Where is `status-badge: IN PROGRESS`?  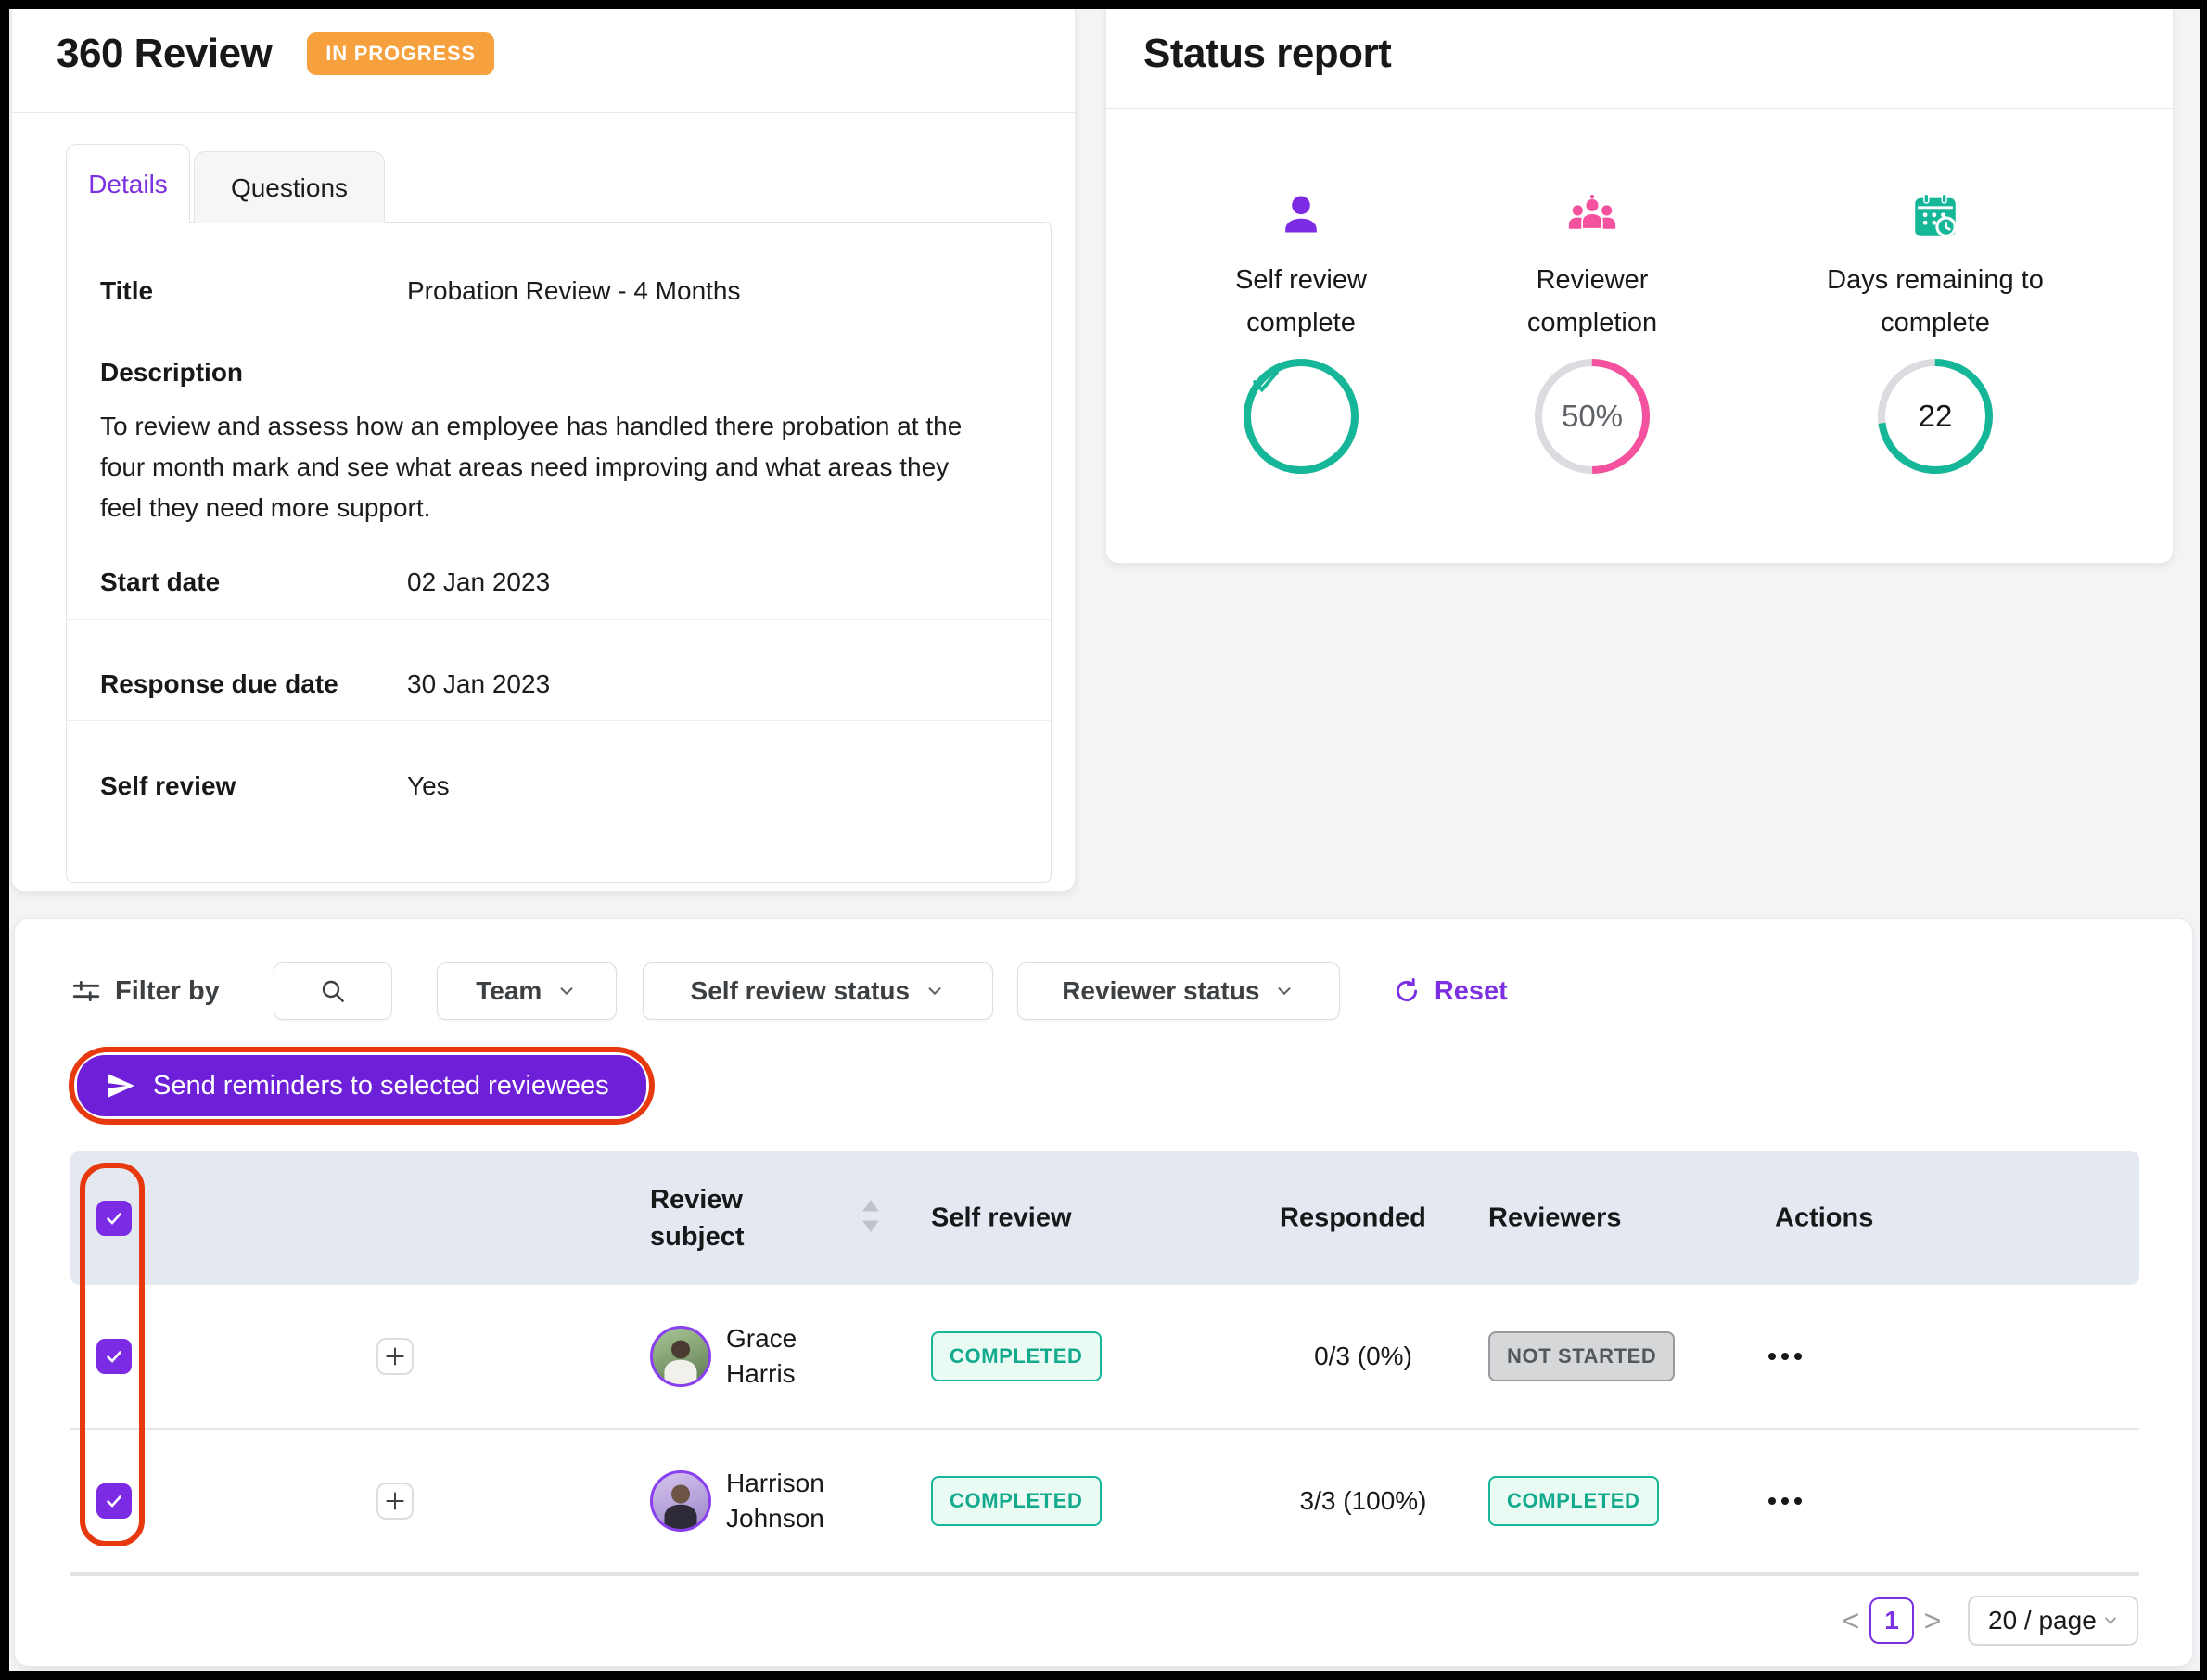
status-badge: IN PROGRESS is located at coordinates (400, 53).